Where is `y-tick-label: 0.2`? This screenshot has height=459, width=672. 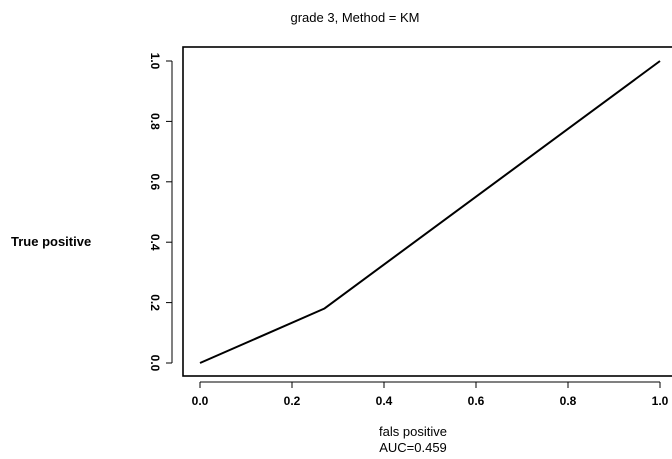
y-tick-label: 0.2 is located at coordinates (155, 302).